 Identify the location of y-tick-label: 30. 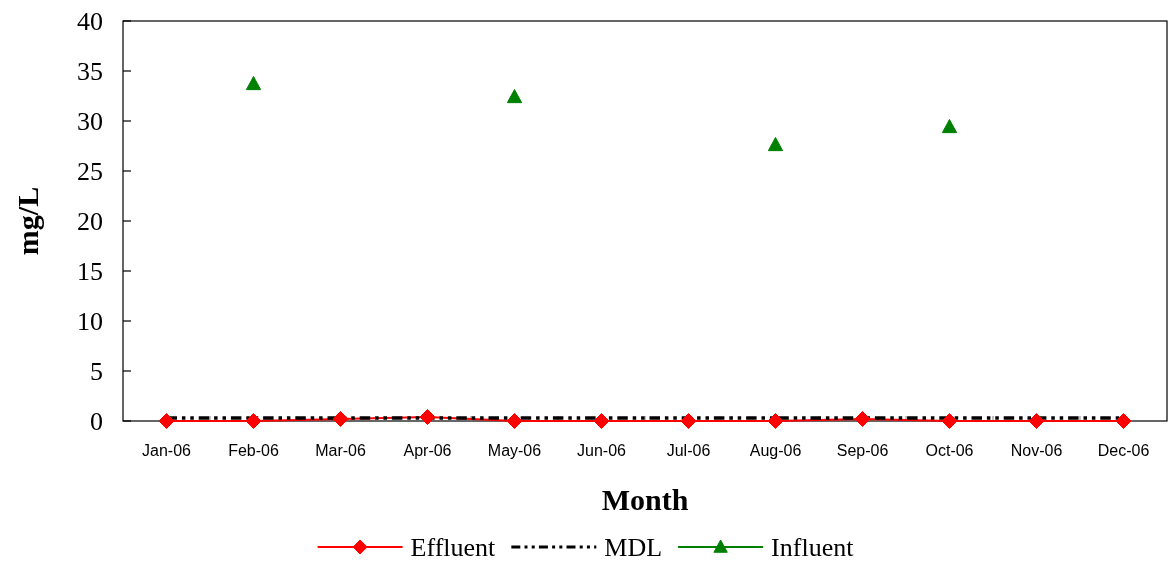
(90, 122).